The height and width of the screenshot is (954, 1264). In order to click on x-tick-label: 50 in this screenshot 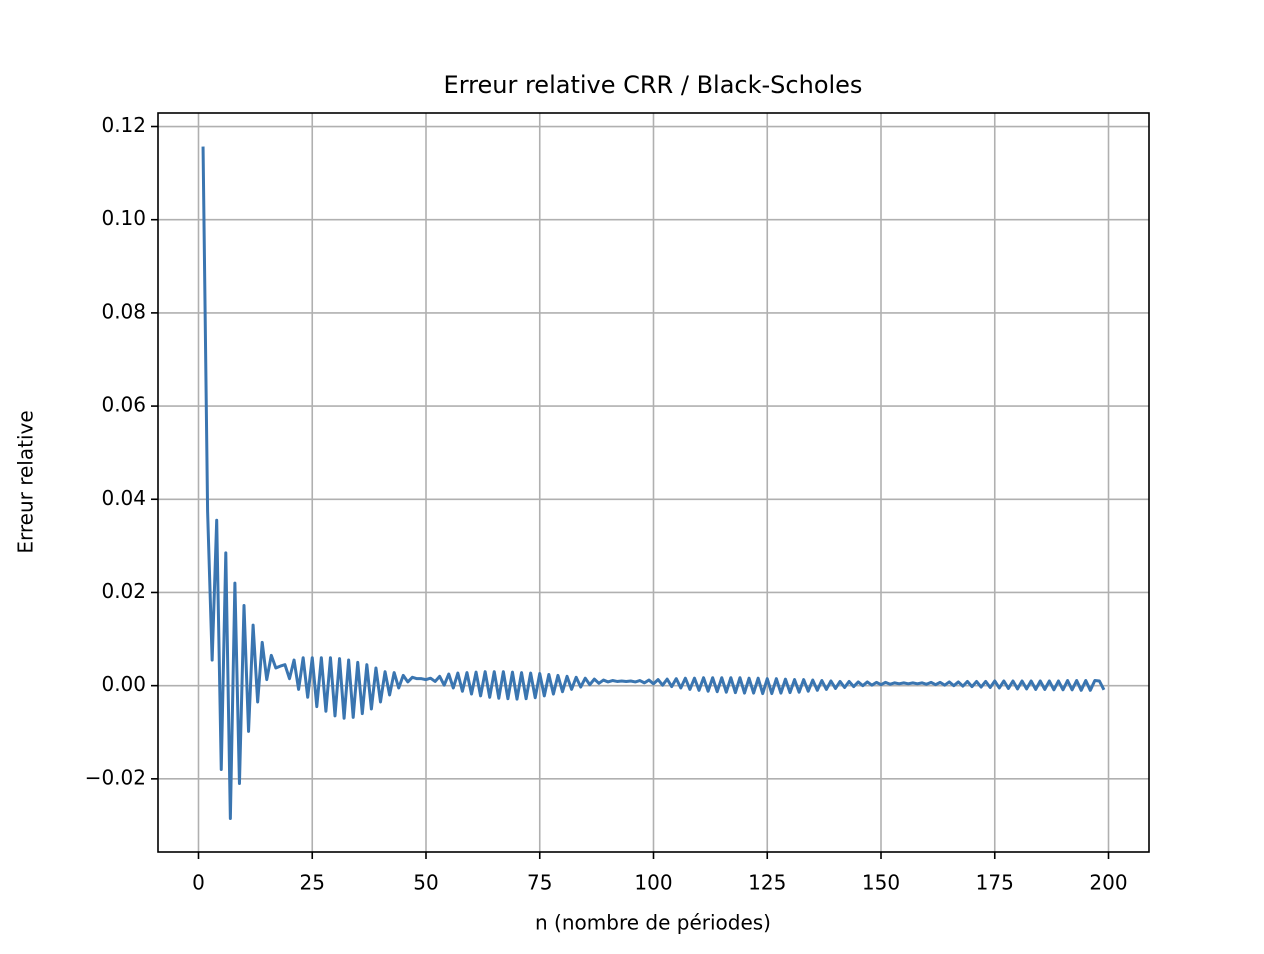, I will do `click(425, 883)`.